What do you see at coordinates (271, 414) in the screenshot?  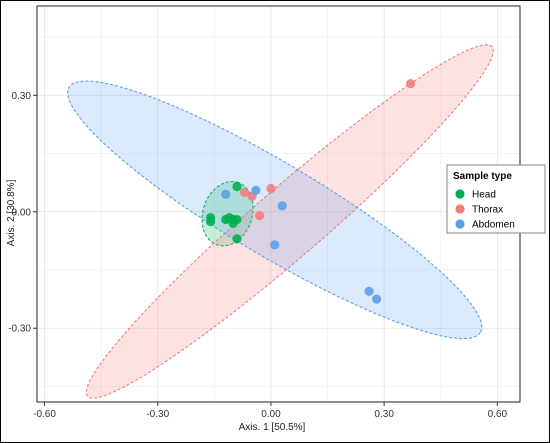 I see `x-tick-label: 0.00` at bounding box center [271, 414].